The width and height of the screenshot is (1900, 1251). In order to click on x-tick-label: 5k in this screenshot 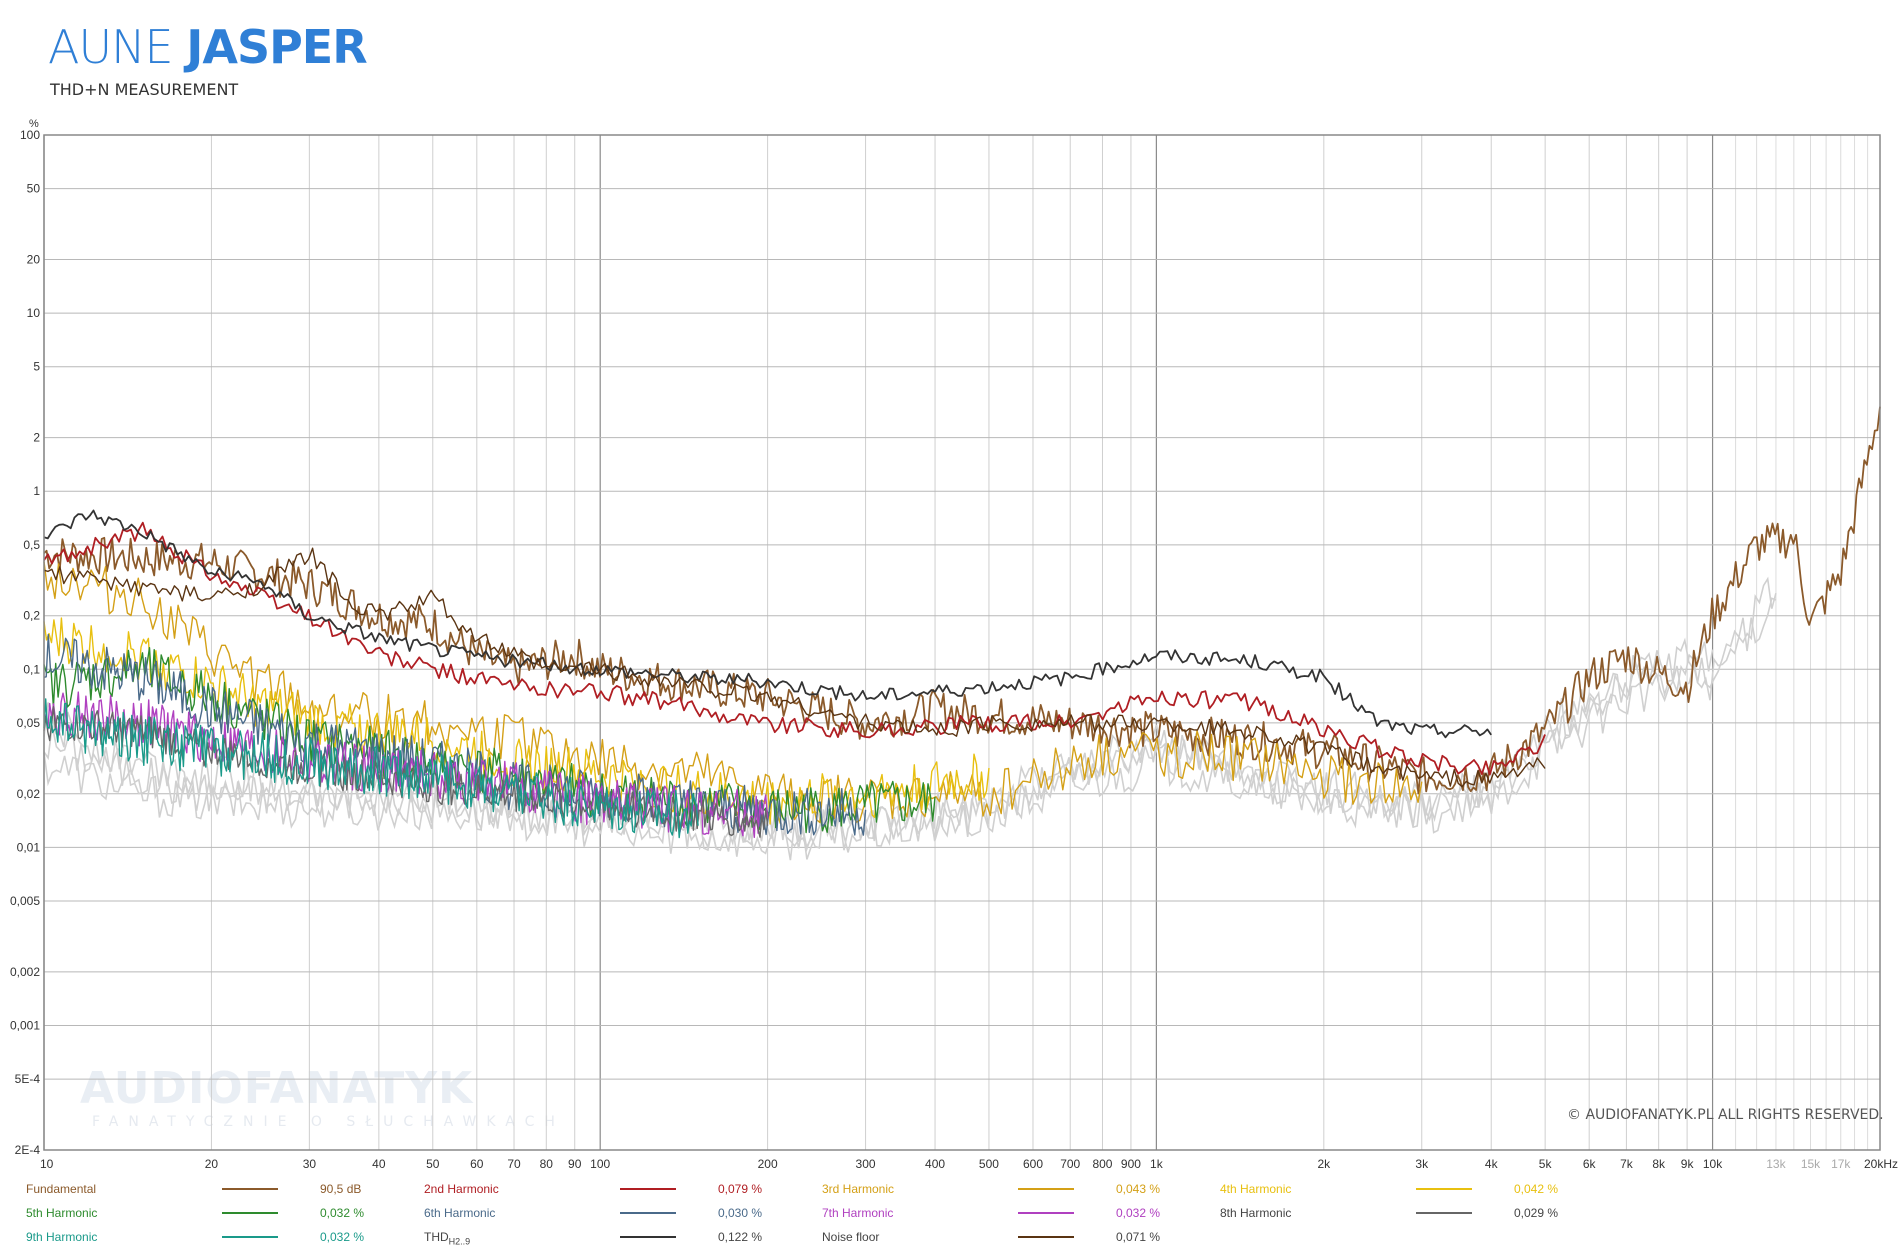, I will do `click(1546, 1164)`.